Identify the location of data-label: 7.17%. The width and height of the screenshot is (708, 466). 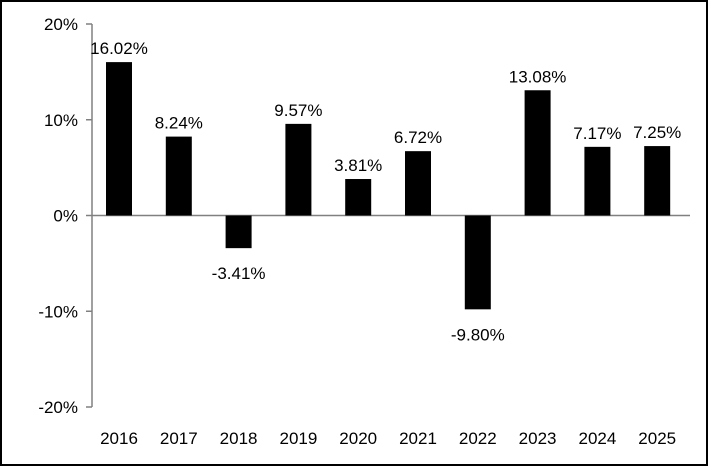
(597, 133).